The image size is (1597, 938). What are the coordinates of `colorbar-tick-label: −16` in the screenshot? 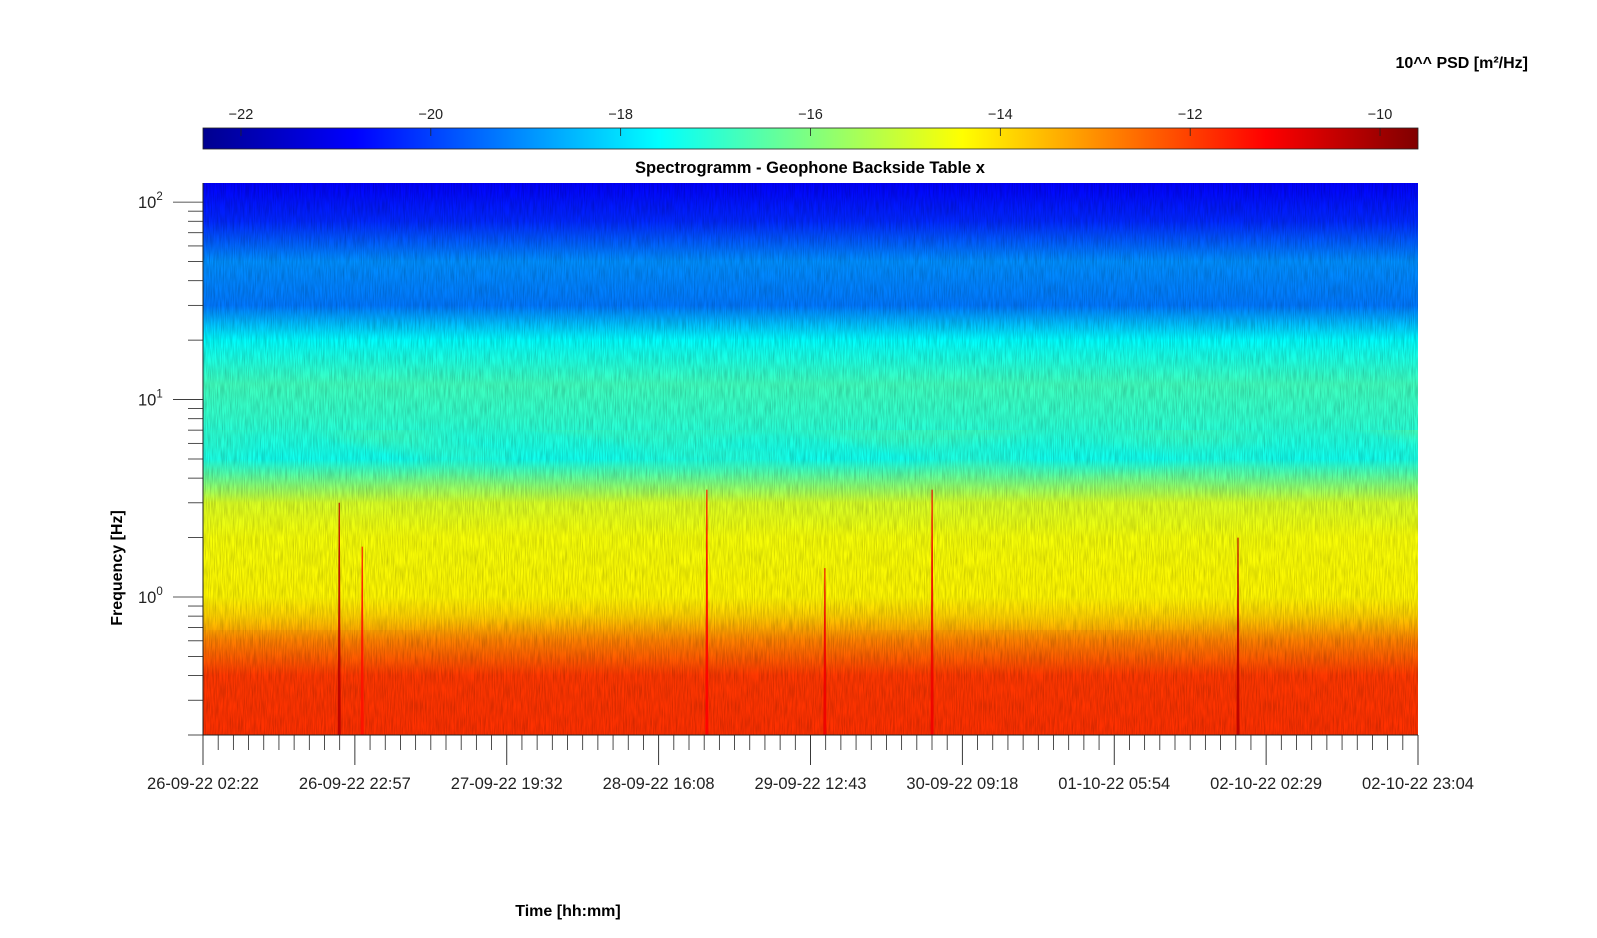 It's located at (810, 115).